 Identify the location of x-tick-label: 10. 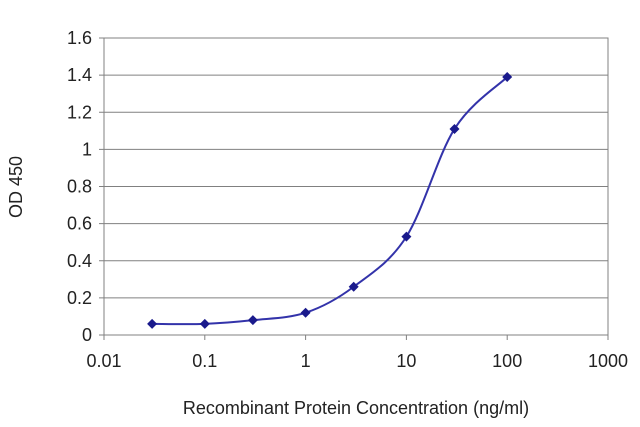
(406, 361).